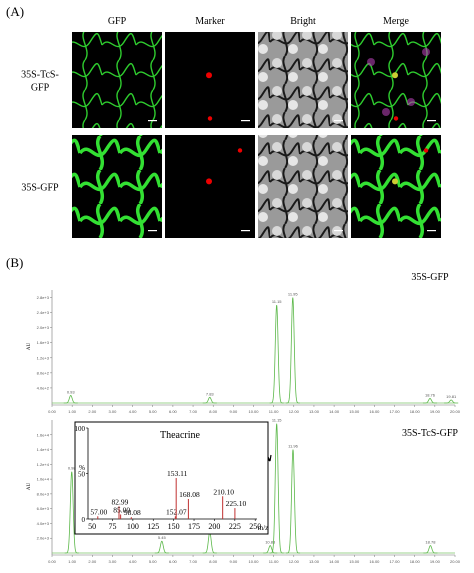 The width and height of the screenshot is (474, 573). What do you see at coordinates (43, 297) in the screenshot?
I see `y-tick-label: 2.8e+3` at bounding box center [43, 297].